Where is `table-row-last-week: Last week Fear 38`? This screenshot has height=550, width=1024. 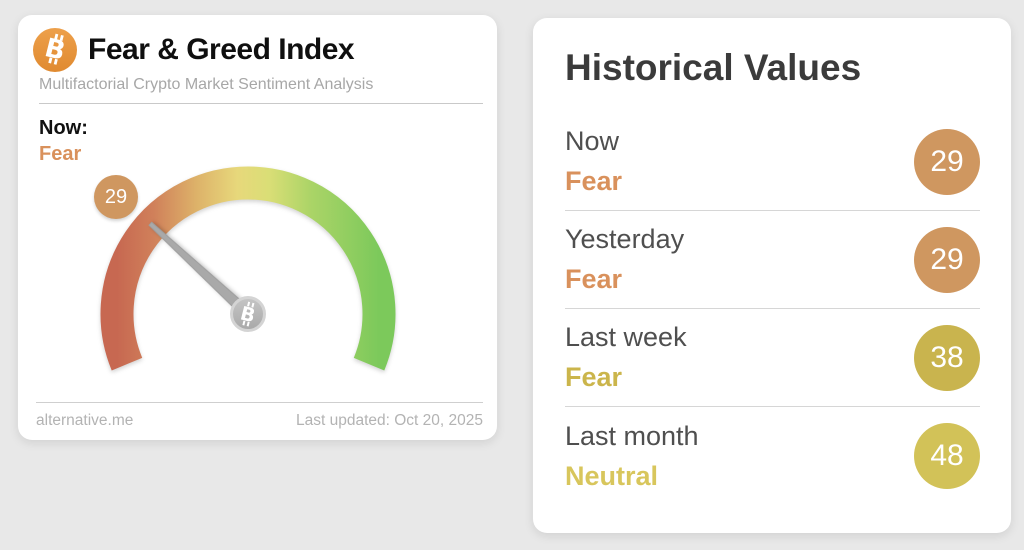 table-row-last-week: Last week Fear 38 is located at coordinates (772, 358).